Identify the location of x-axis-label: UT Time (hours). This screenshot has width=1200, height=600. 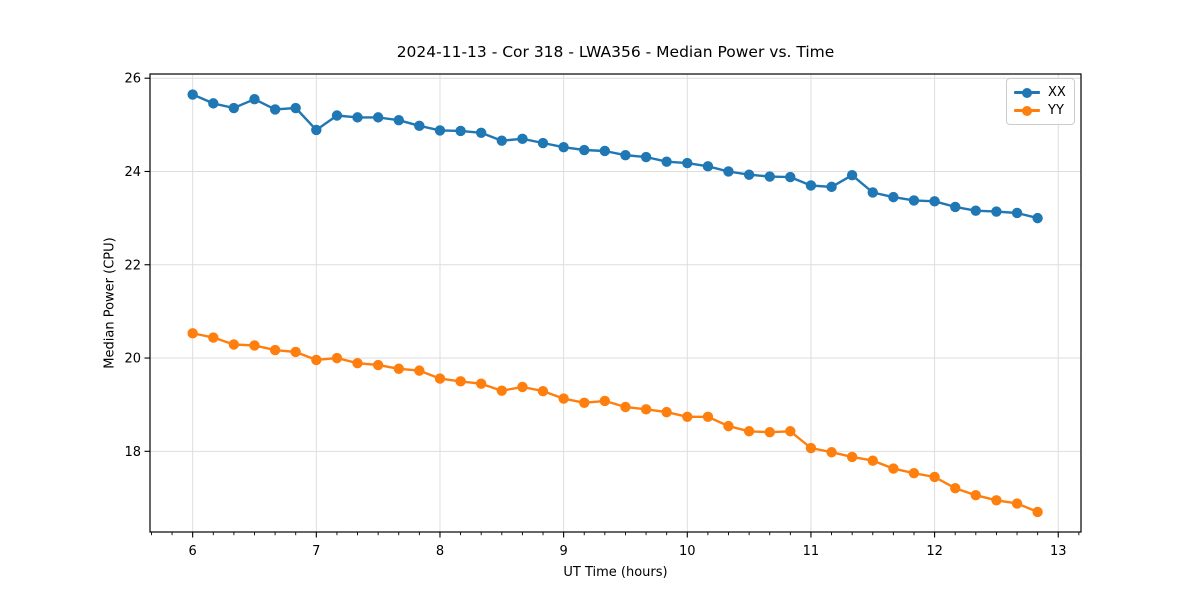
(615, 572).